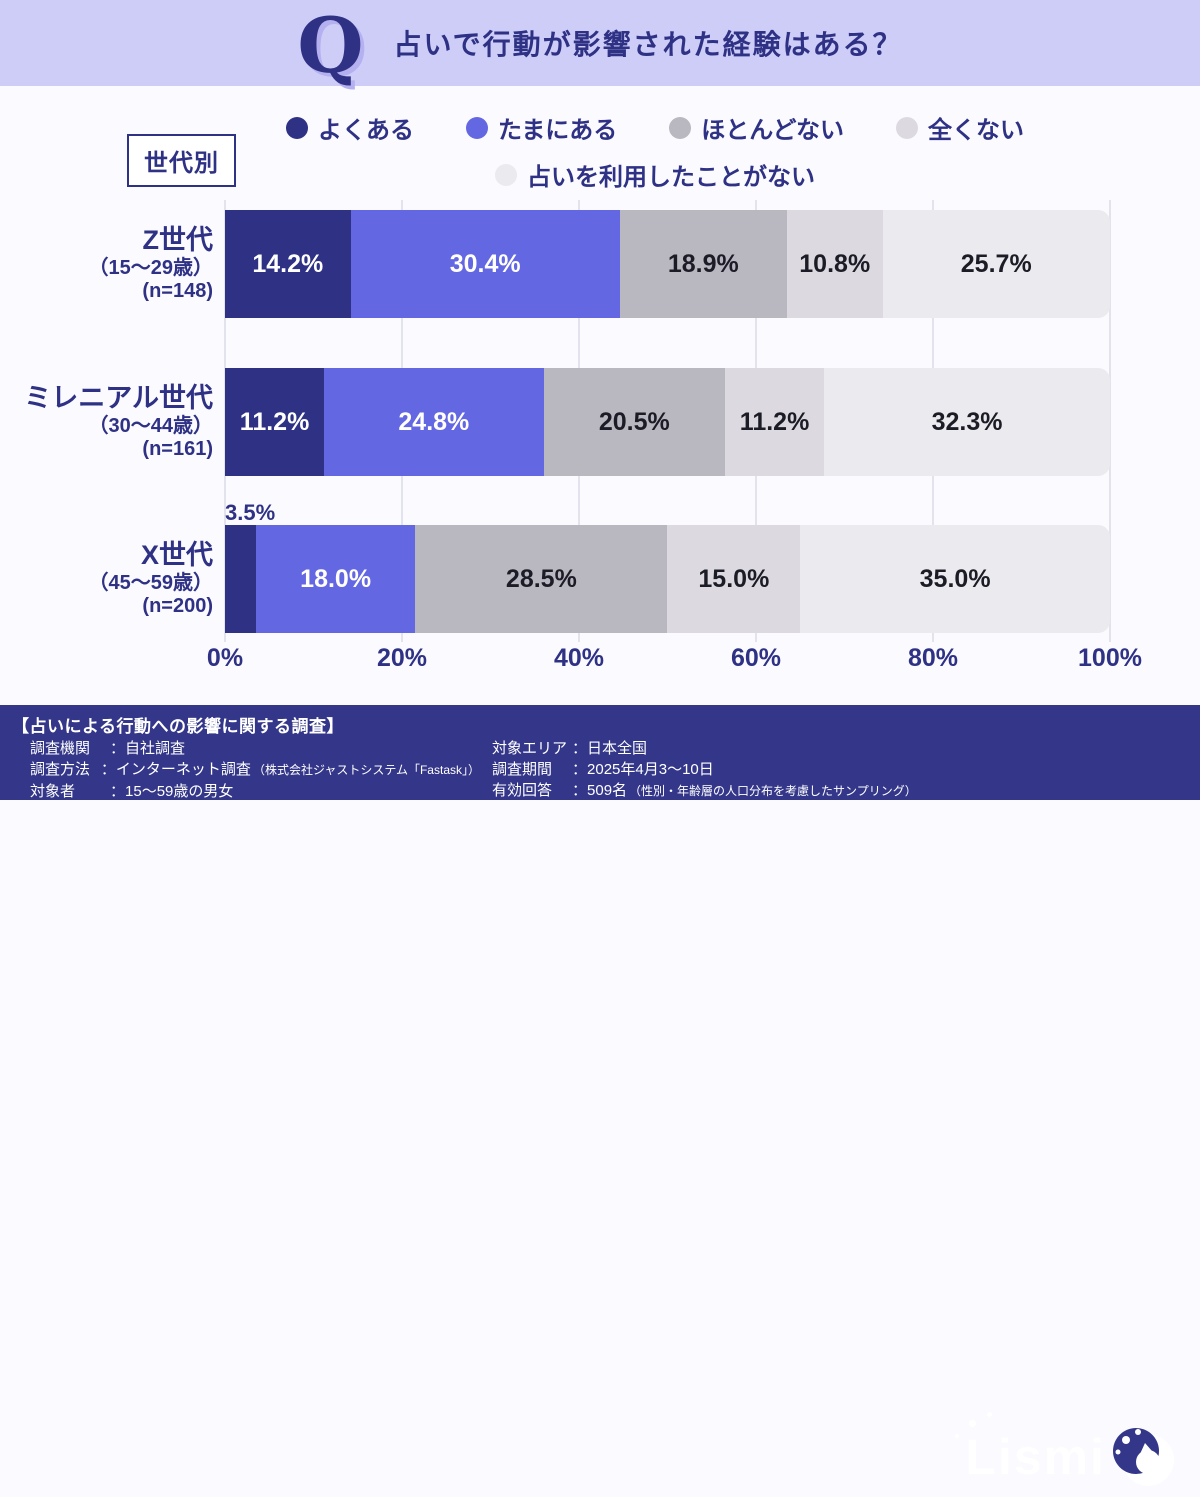 Image resolution: width=1200 pixels, height=1497 pixels. Describe the element at coordinates (634, 422) in the screenshot. I see `bar-segment: 20.5%` at that location.